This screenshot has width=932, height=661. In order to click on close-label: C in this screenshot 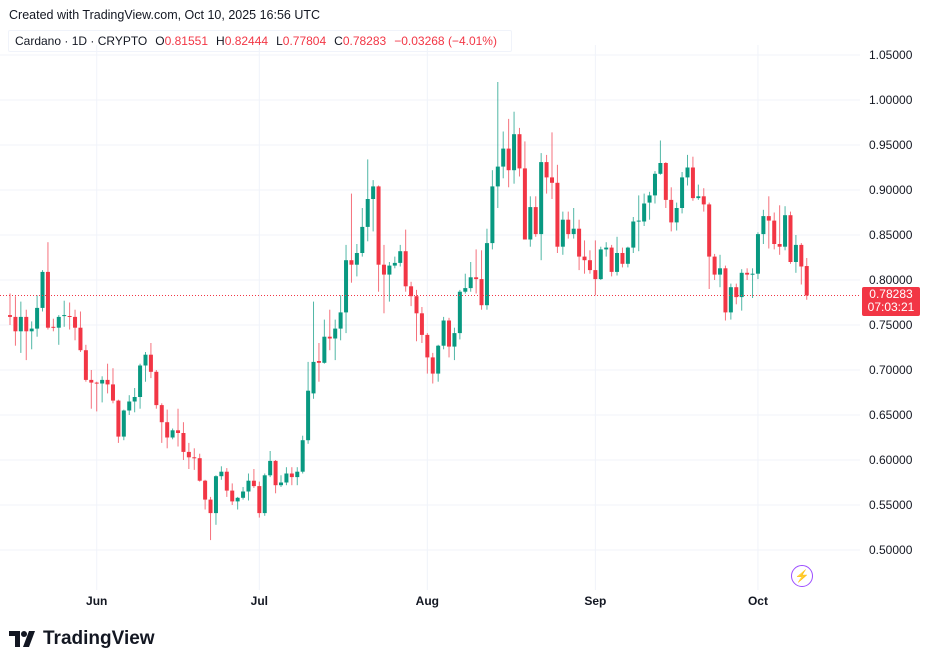, I will do `click(338, 41)`.